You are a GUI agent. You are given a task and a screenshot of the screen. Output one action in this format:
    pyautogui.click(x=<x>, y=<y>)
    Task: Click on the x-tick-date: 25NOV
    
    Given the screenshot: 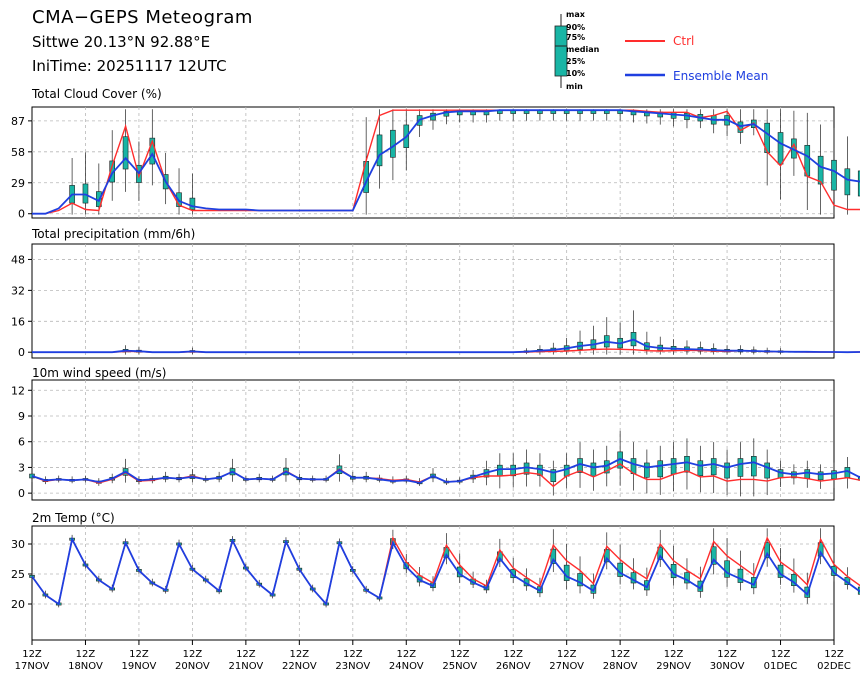 What is the action you would take?
    pyautogui.click(x=459, y=666)
    